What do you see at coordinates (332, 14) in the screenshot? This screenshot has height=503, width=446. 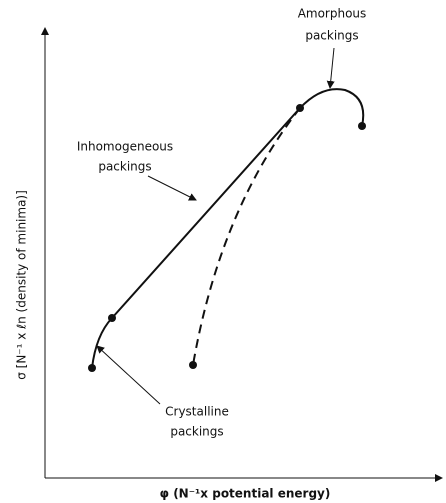 I see `annotation: Amorphous` at bounding box center [332, 14].